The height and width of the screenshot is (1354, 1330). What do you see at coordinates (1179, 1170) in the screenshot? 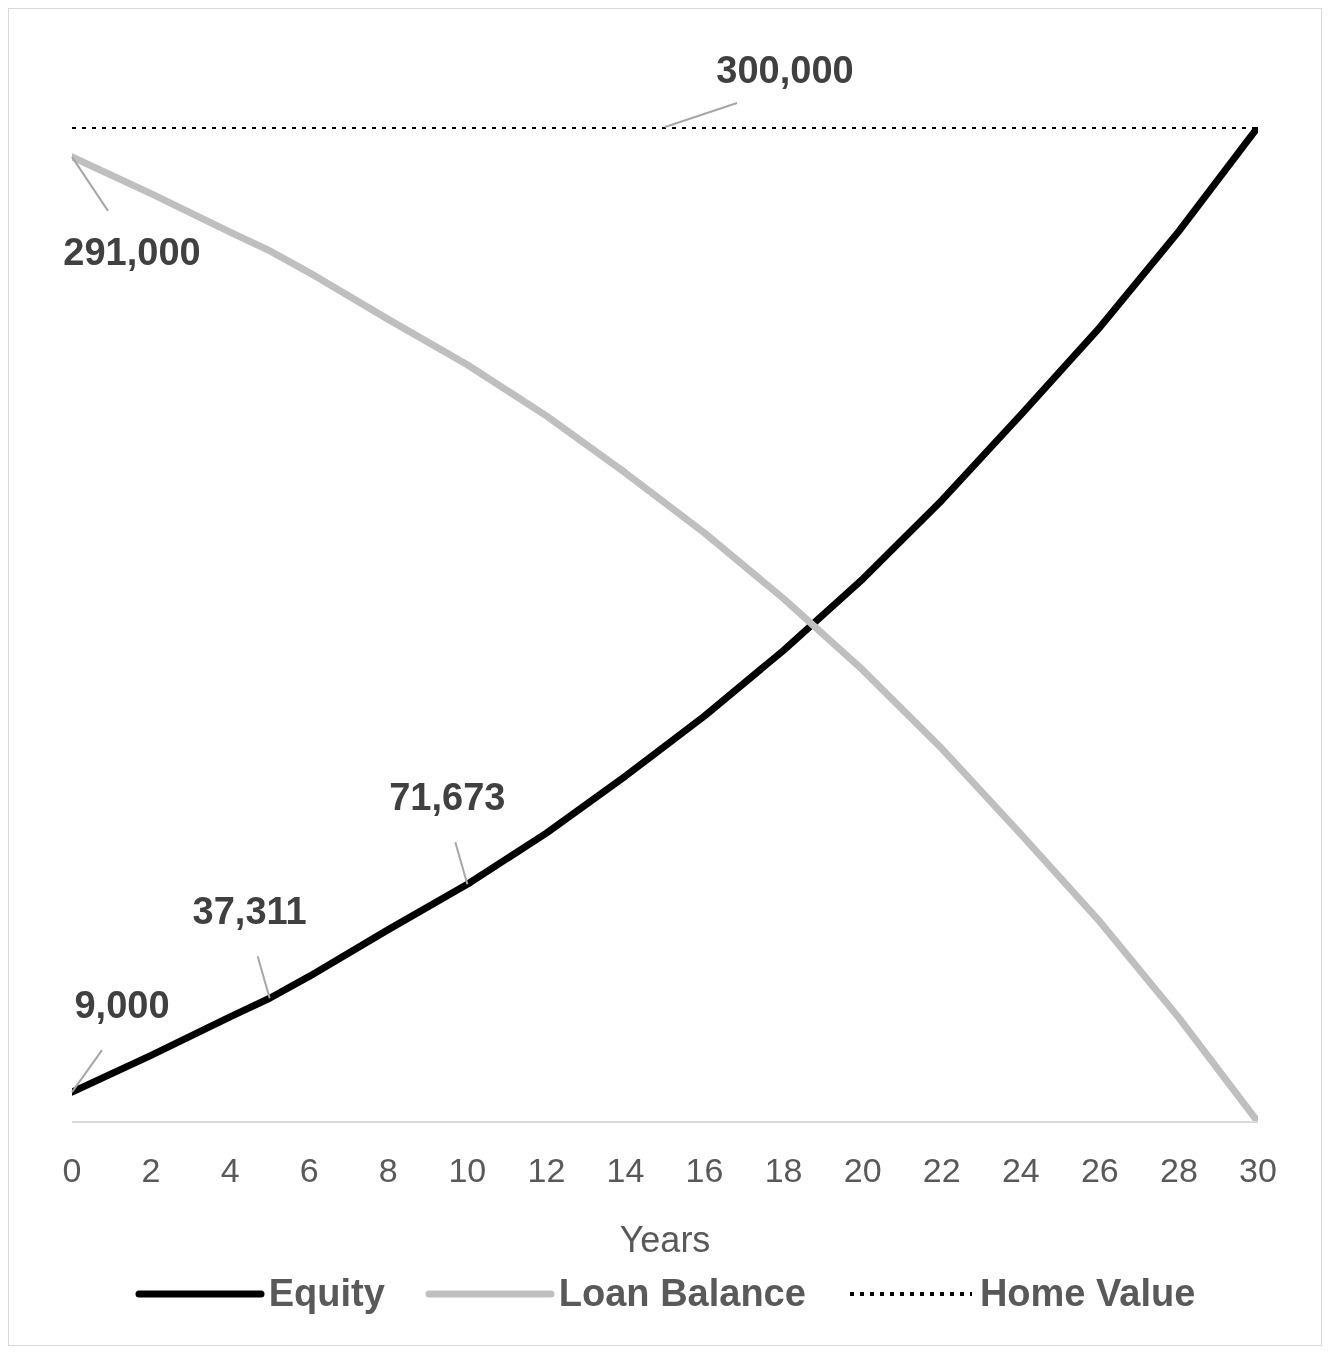
I see `x-tick-label: 28` at bounding box center [1179, 1170].